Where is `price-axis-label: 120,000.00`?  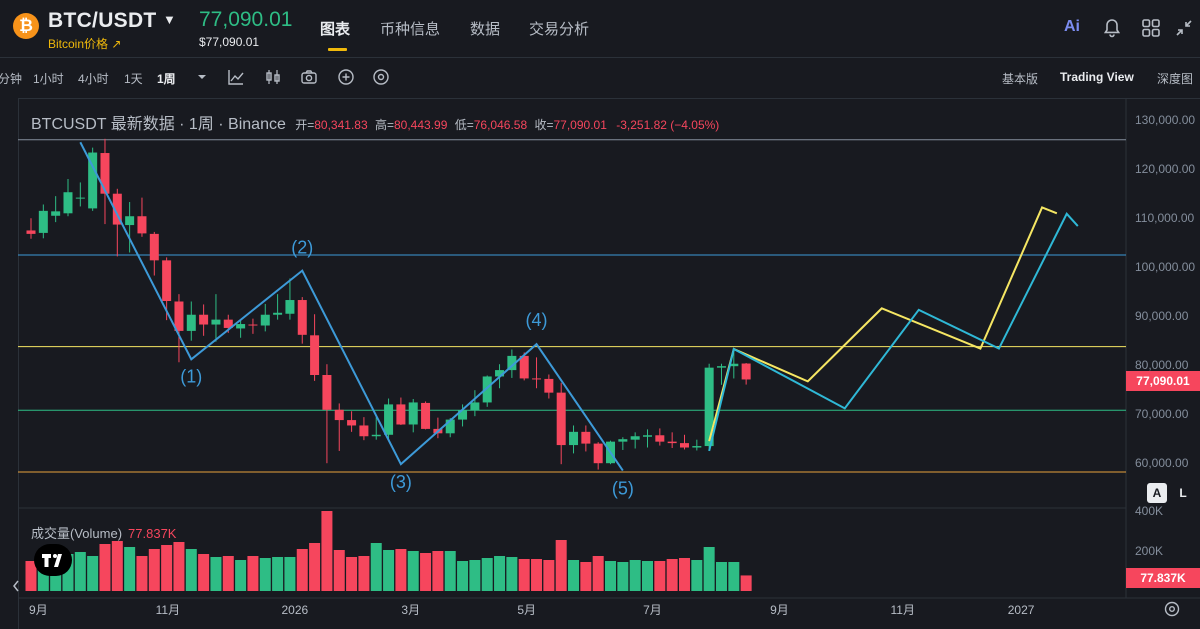
price-axis-label: 120,000.00 is located at coordinates (1165, 169).